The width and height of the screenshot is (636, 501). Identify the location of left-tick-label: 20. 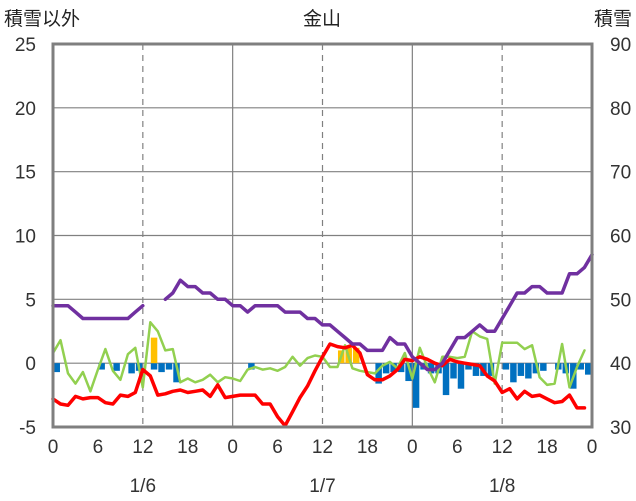
(25, 109).